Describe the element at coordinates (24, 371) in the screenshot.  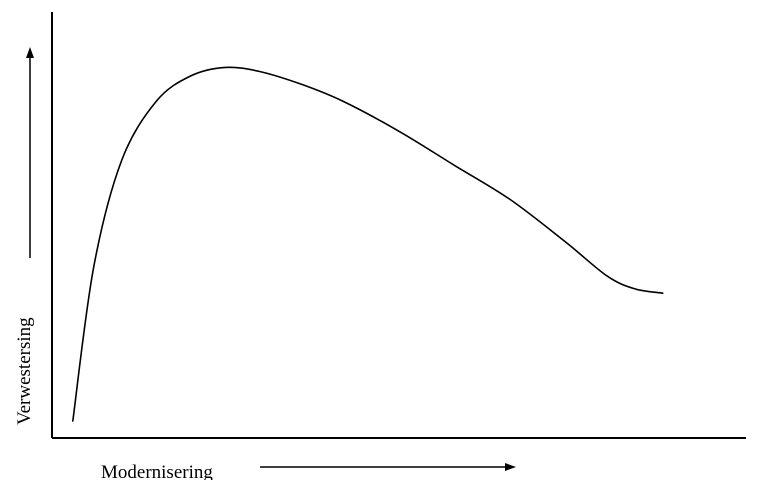
I see `y-axis-label: Verwestersing` at that location.